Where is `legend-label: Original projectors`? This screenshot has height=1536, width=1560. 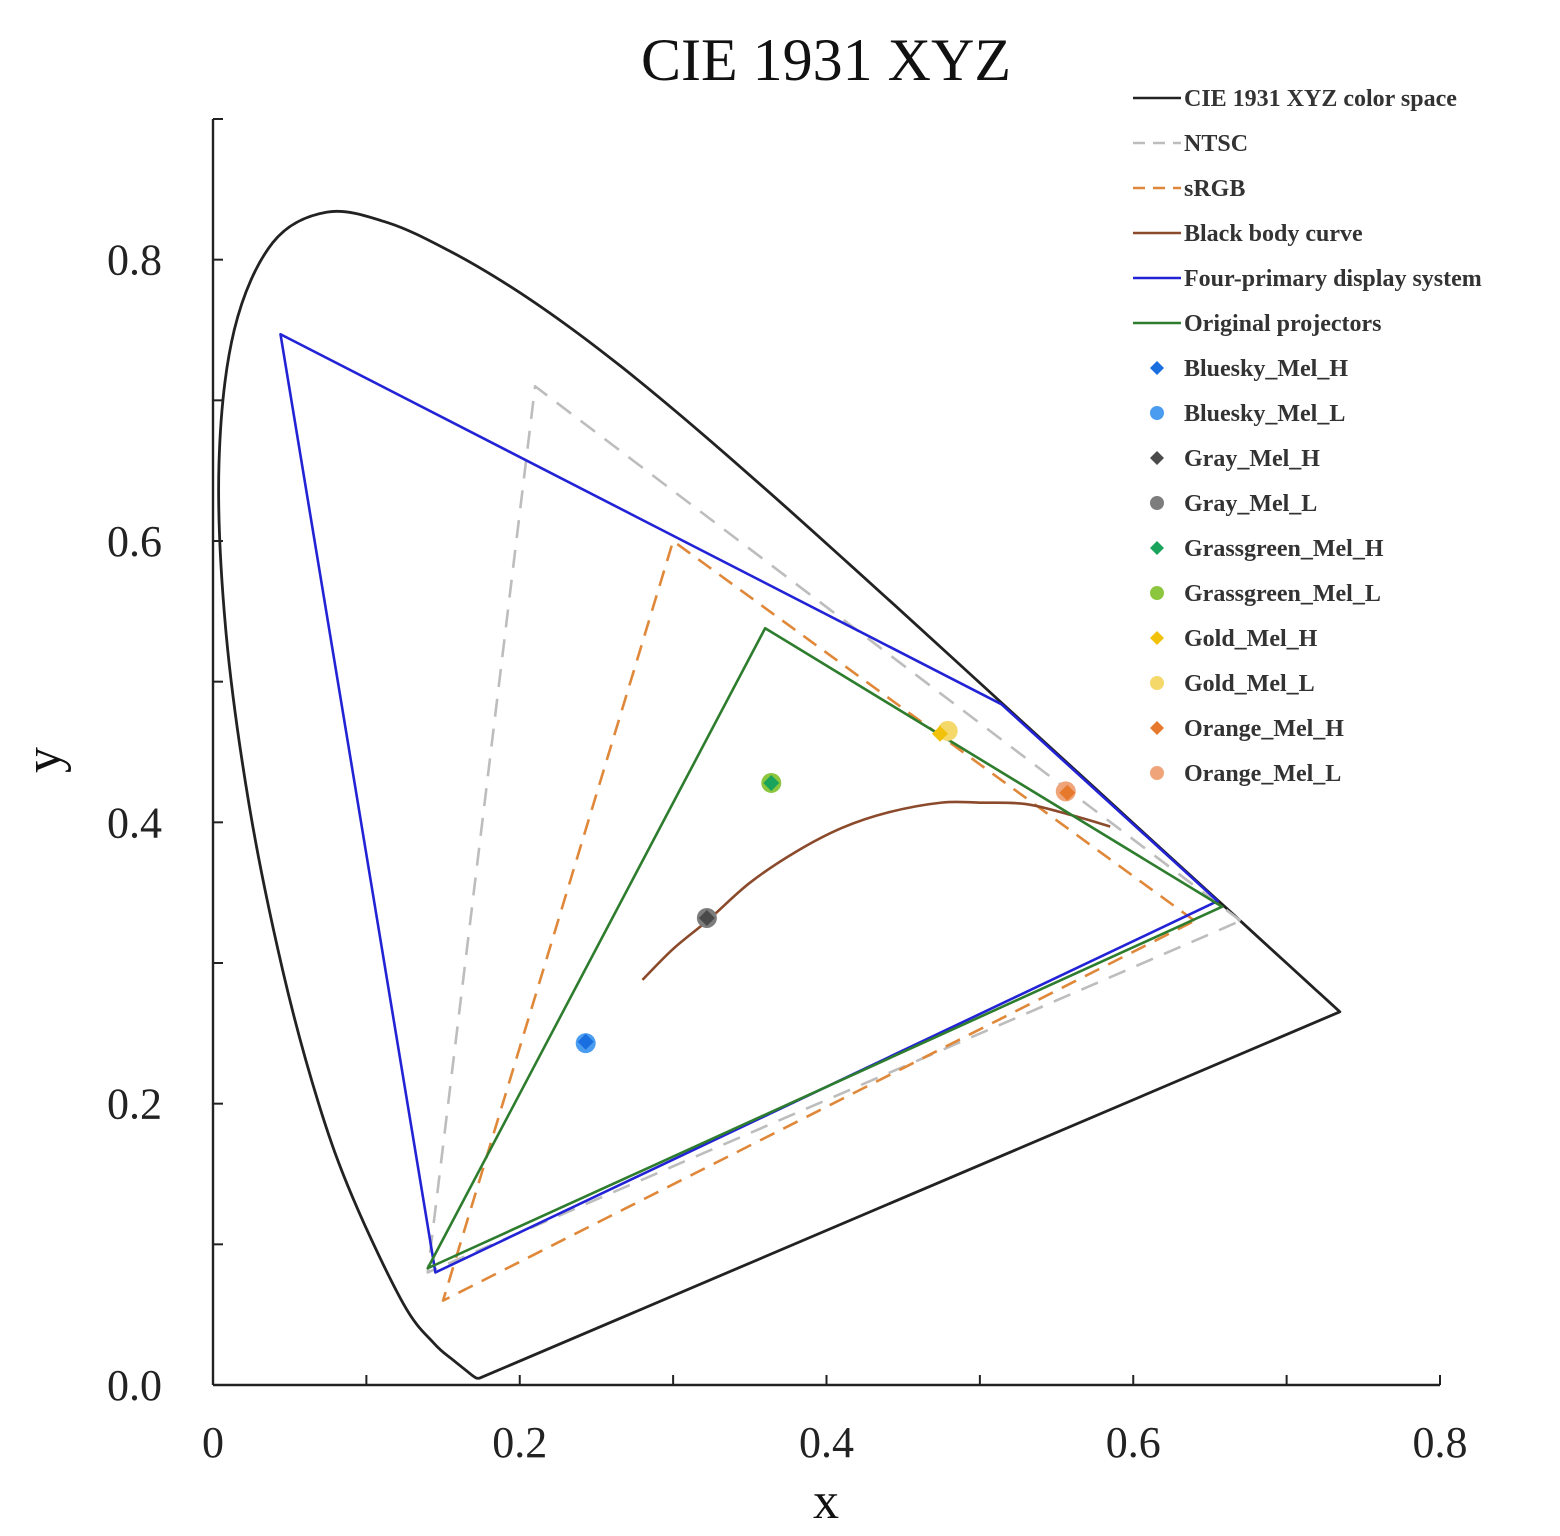 legend-label: Original projectors is located at coordinates (1283, 324).